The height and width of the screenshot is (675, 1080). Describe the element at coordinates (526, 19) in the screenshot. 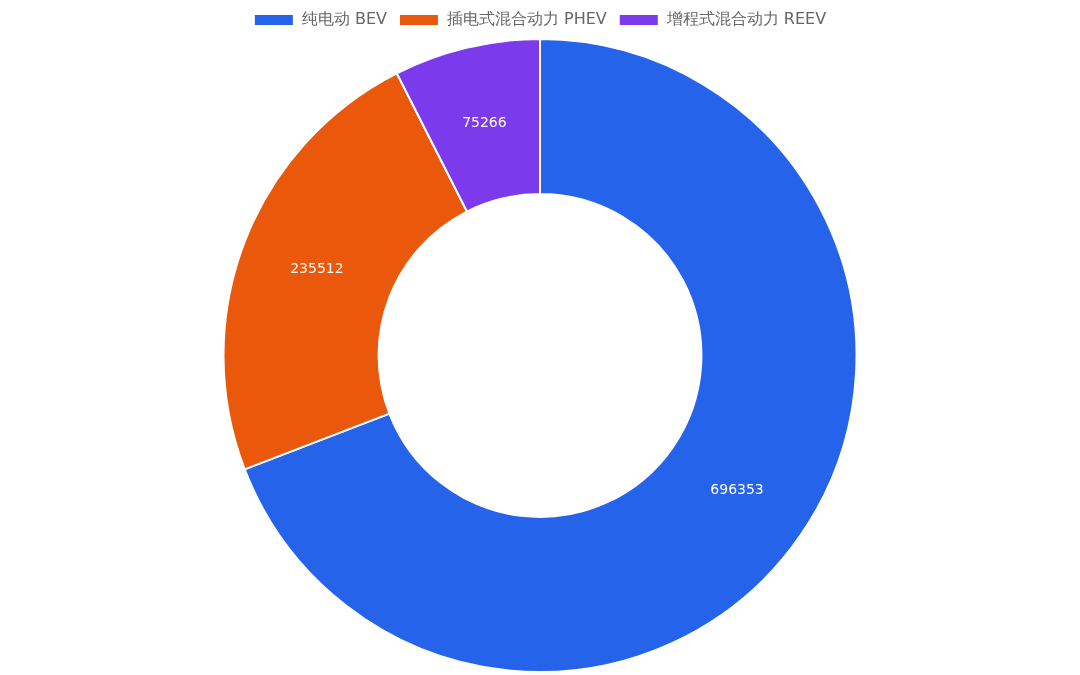

I see `legend-label: 插电式混合动力 PHEV` at that location.